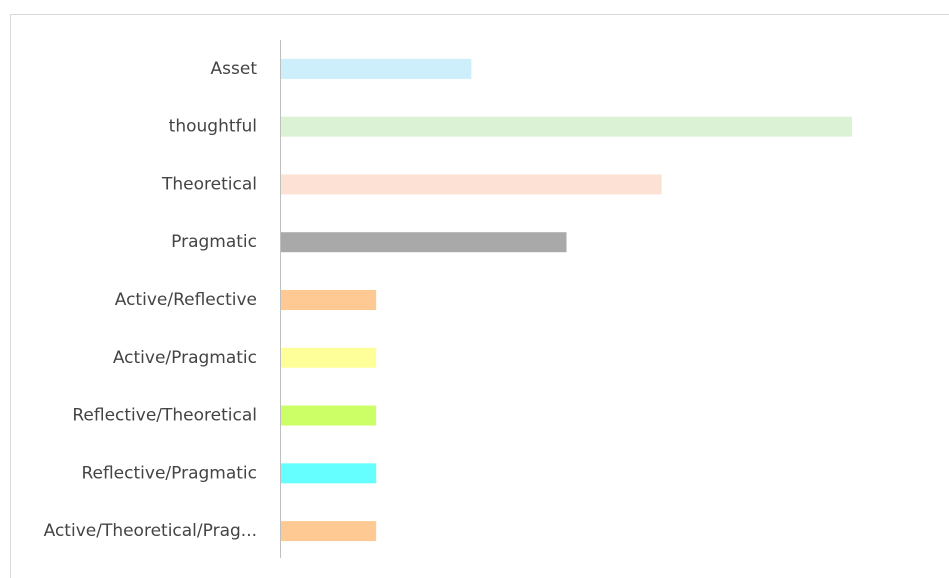 The image size is (949, 578). What do you see at coordinates (164, 416) in the screenshot?
I see `y-tick-label: Reflective/Theoretical` at bounding box center [164, 416].